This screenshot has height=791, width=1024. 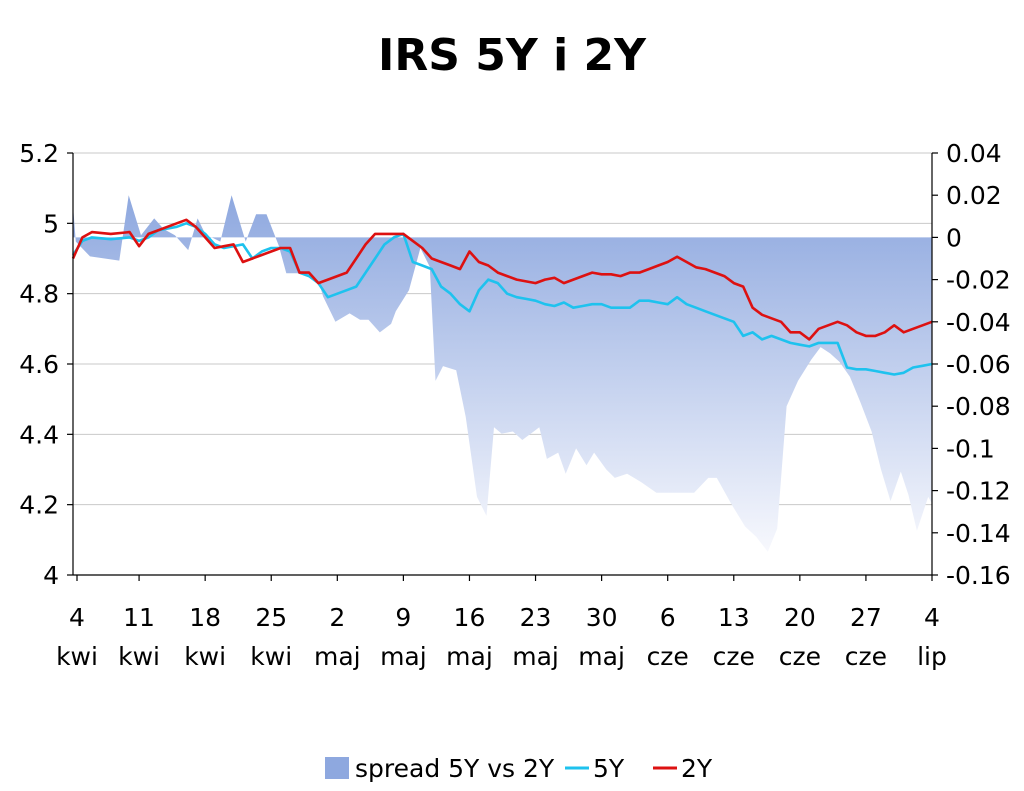 What do you see at coordinates (954, 237) in the screenshot?
I see `y-right-tick-label: 0` at bounding box center [954, 237].